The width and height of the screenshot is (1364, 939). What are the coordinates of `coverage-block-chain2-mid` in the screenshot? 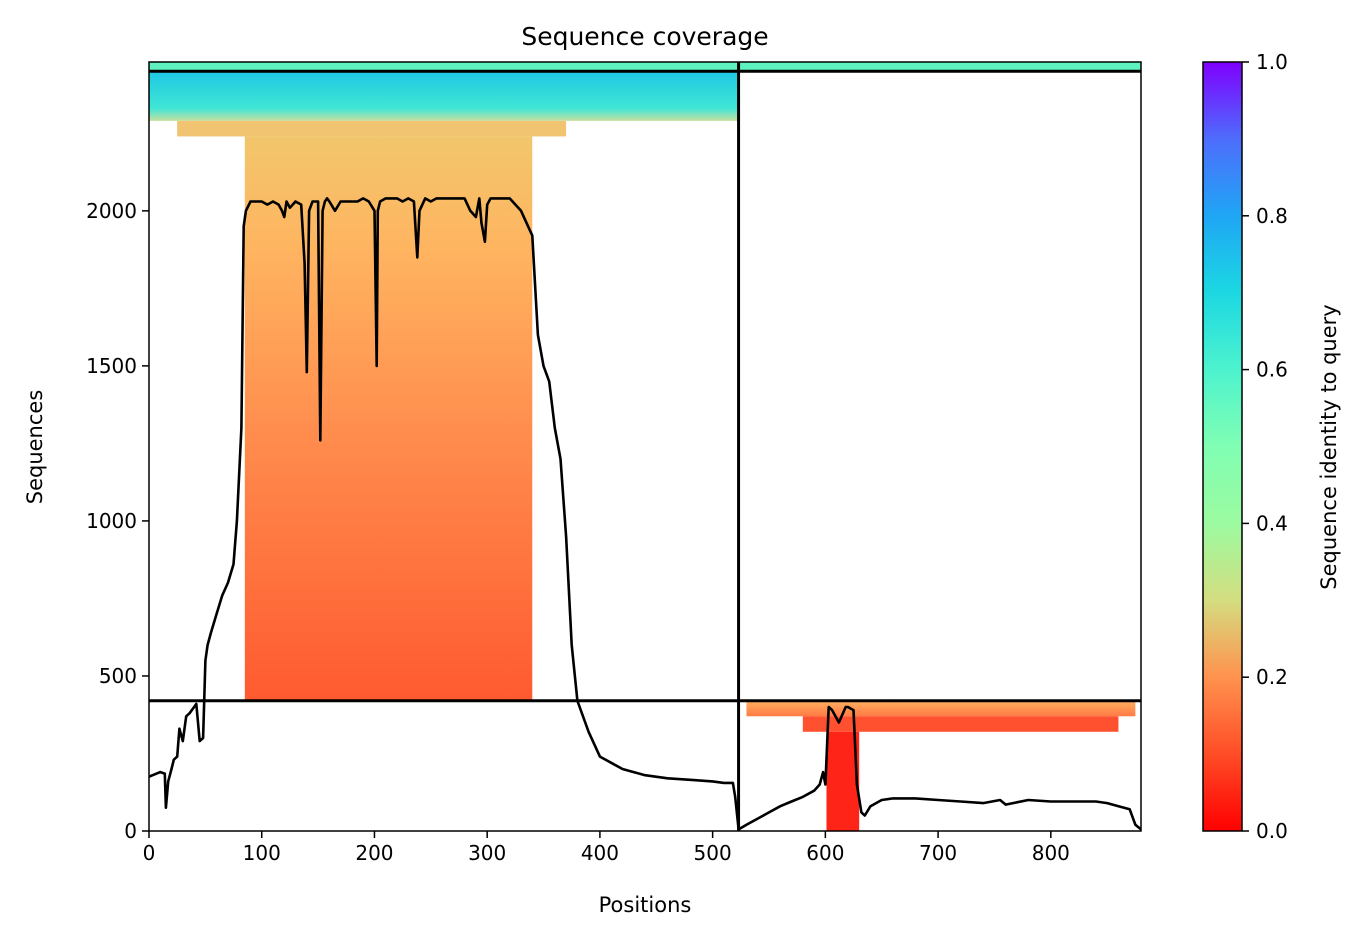 It's located at (960, 724).